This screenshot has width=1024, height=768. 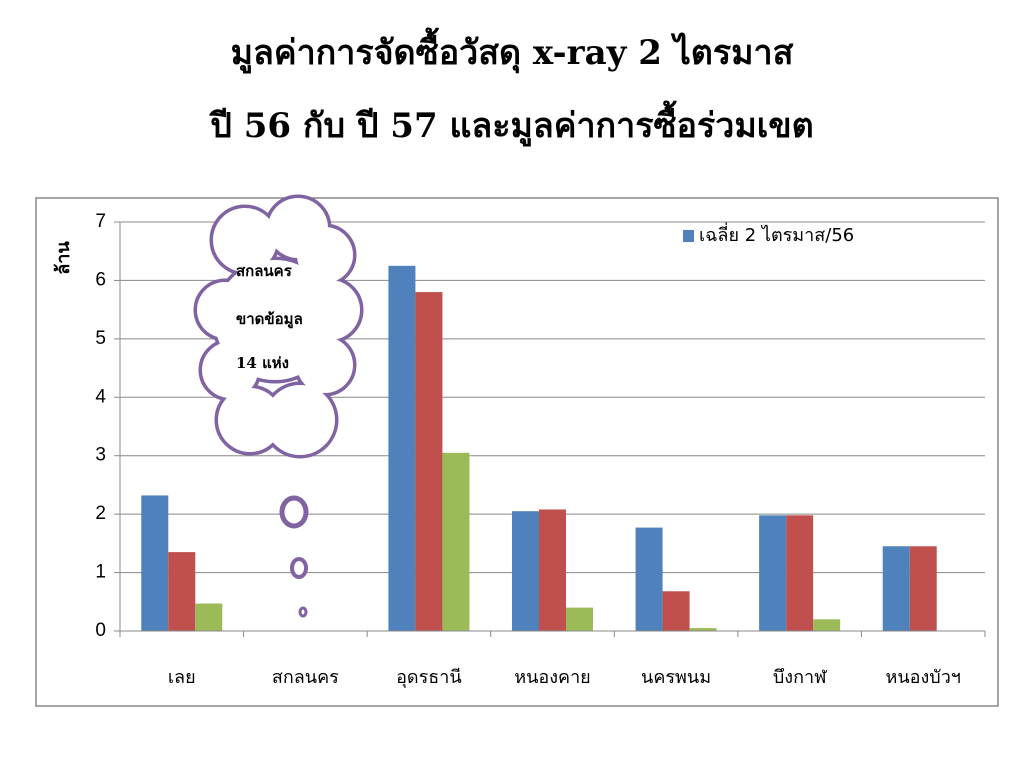 What do you see at coordinates (688, 236) in the screenshot?
I see `legend-swatch` at bounding box center [688, 236].